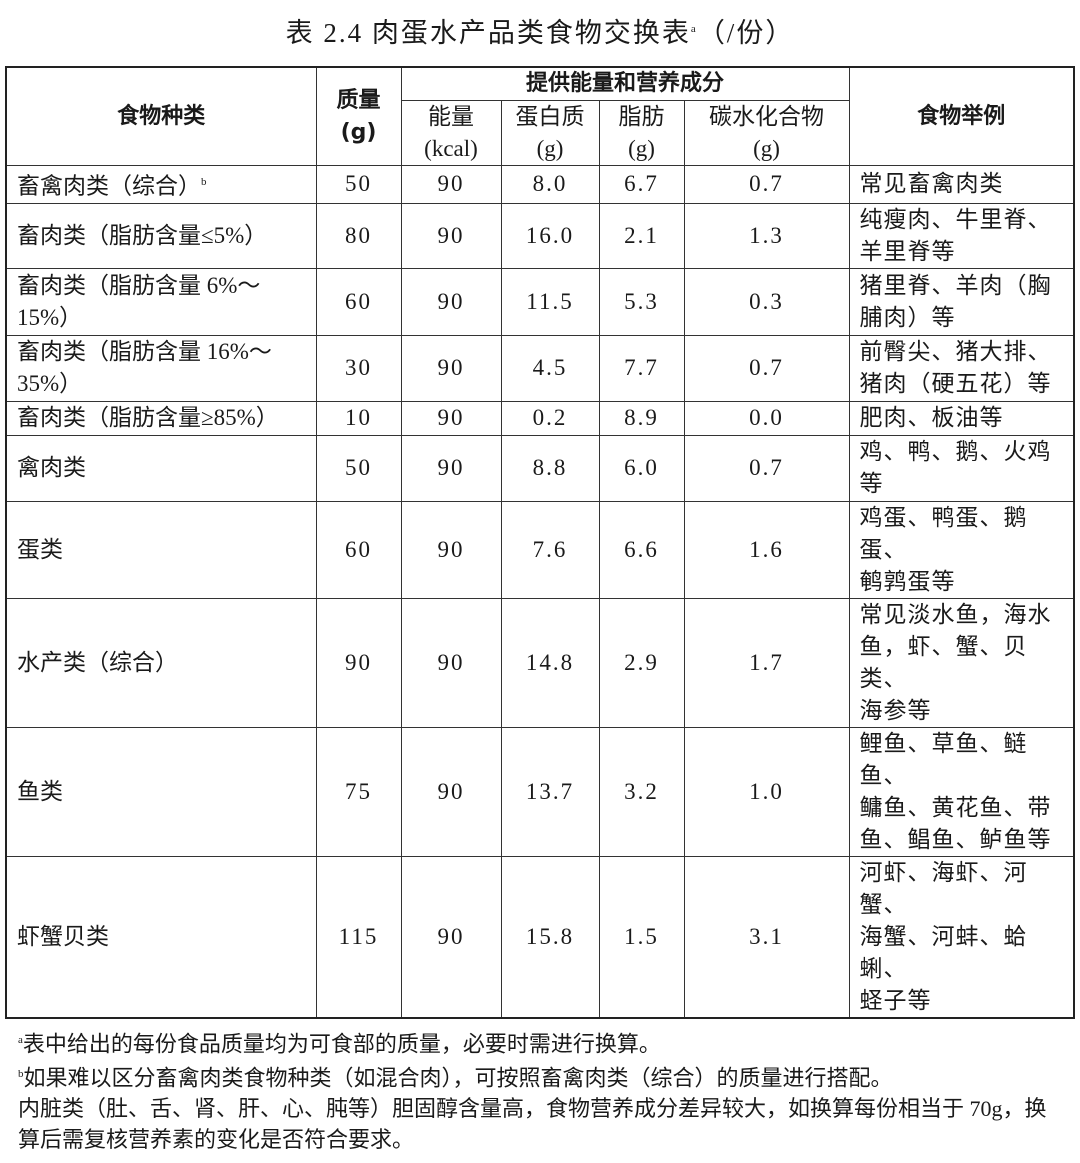  I want to click on header-carb-unit: (g), so click(766, 148).